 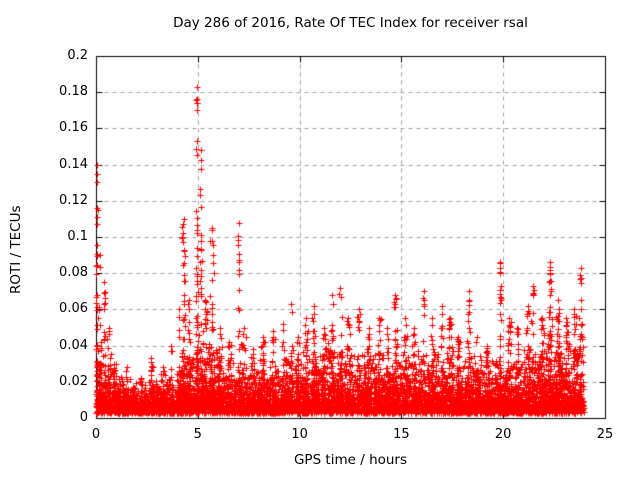 I want to click on y-axis-title: ROTI / TECUs, so click(x=16, y=250).